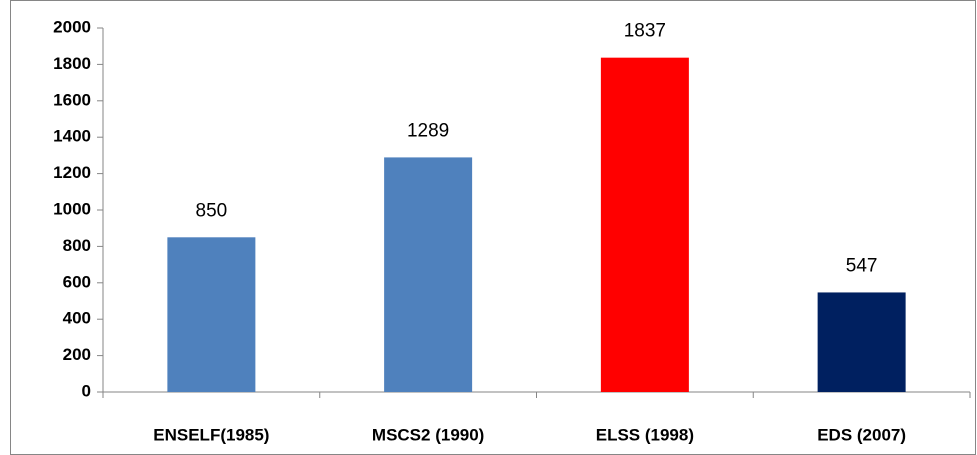 This screenshot has height=455, width=977. Describe the element at coordinates (77, 318) in the screenshot. I see `y-tick-label: 400` at that location.